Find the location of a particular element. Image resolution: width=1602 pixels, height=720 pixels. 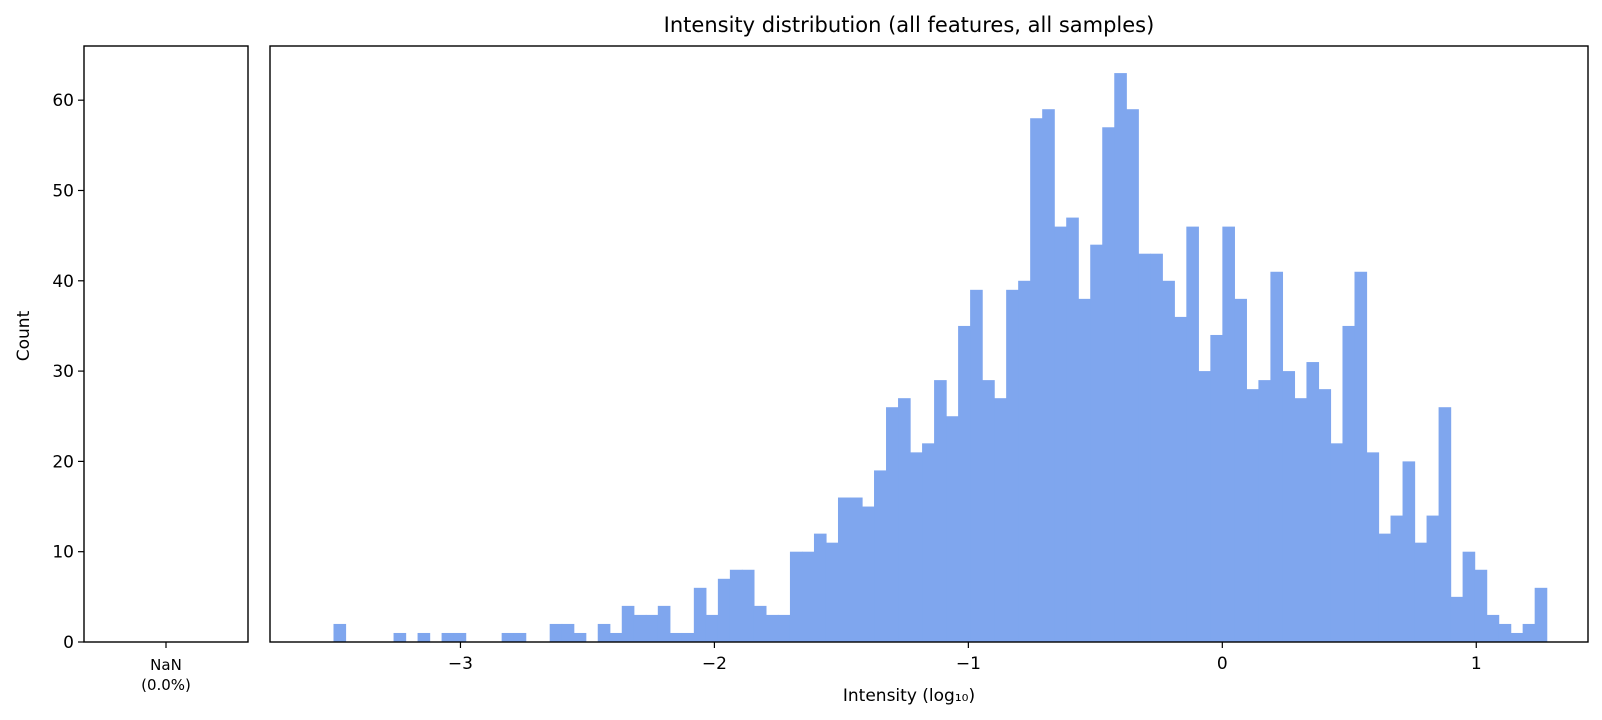

x-tick-label: −3 is located at coordinates (460, 664).